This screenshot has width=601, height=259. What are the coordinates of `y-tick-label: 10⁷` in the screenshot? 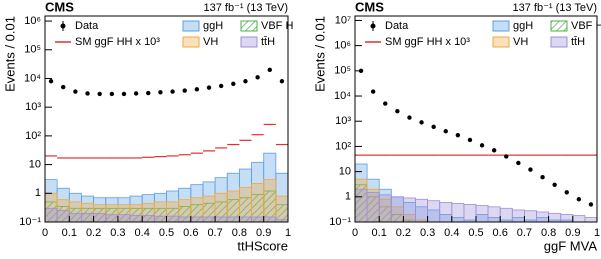 It's located at (343, 20).